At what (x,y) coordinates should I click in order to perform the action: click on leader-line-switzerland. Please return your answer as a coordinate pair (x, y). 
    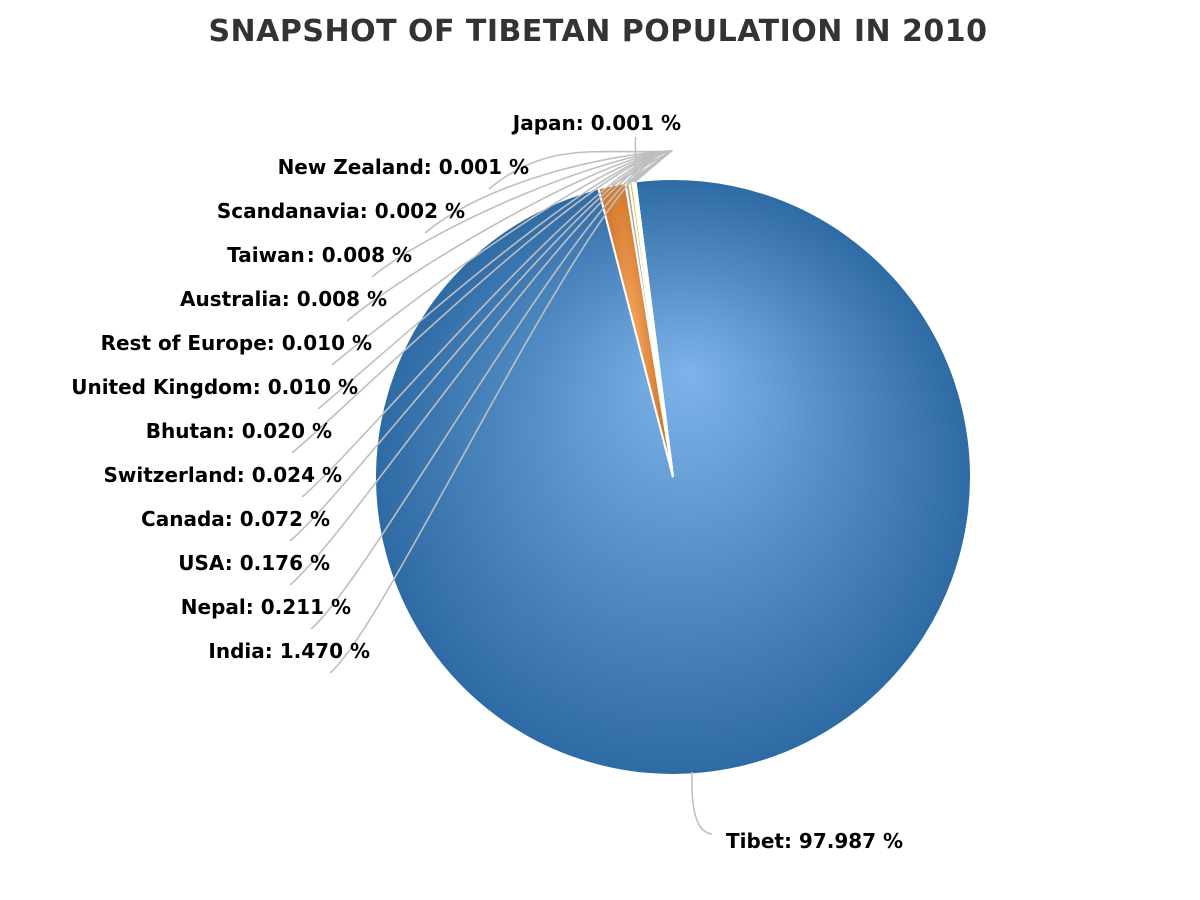
    Looking at the image, I should click on (487, 324).